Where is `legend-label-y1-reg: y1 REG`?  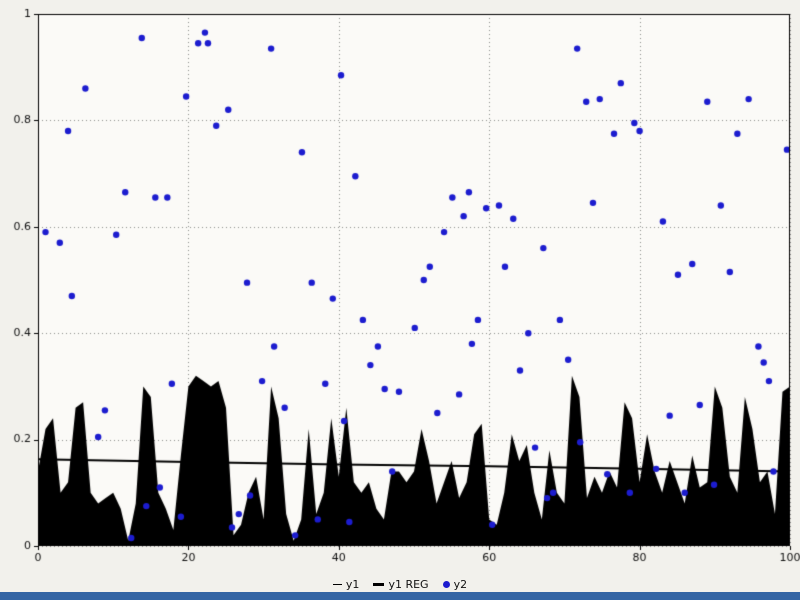
legend-label-y1-reg: y1 REG is located at coordinates (408, 584).